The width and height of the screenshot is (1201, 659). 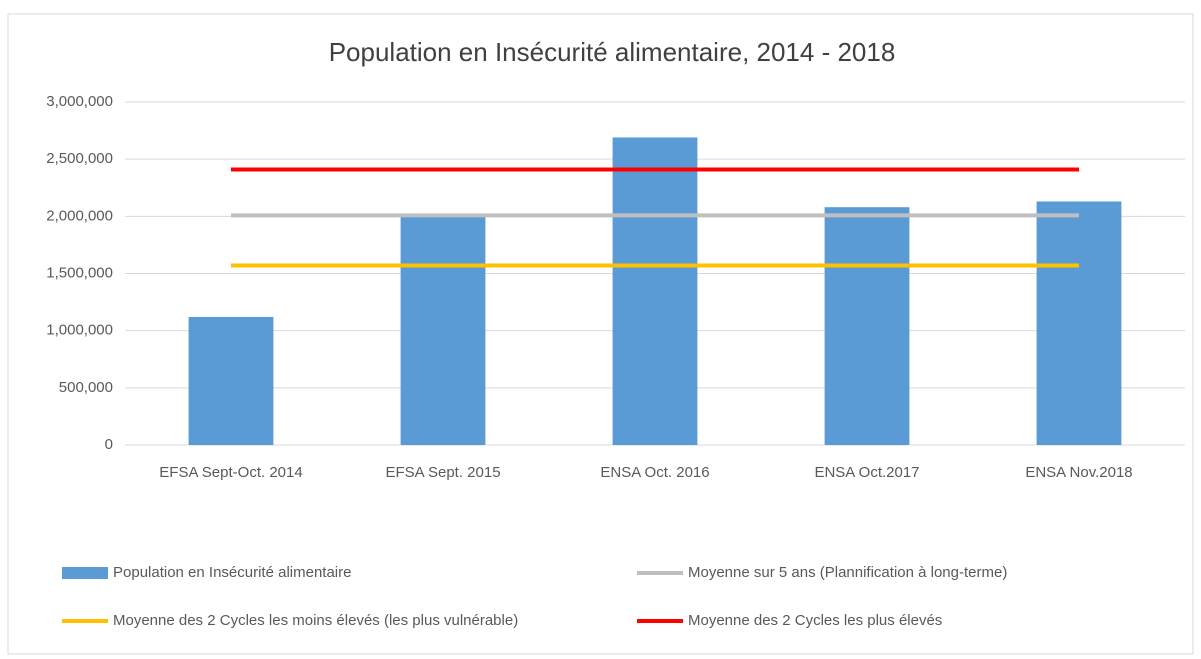 What do you see at coordinates (79, 215) in the screenshot?
I see `y-tick-label: 2,000,000` at bounding box center [79, 215].